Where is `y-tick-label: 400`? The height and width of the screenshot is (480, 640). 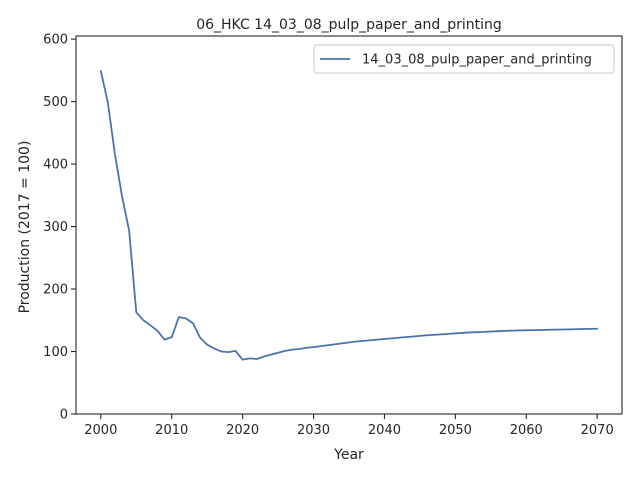
y-tick-label: 400 is located at coordinates (55, 165).